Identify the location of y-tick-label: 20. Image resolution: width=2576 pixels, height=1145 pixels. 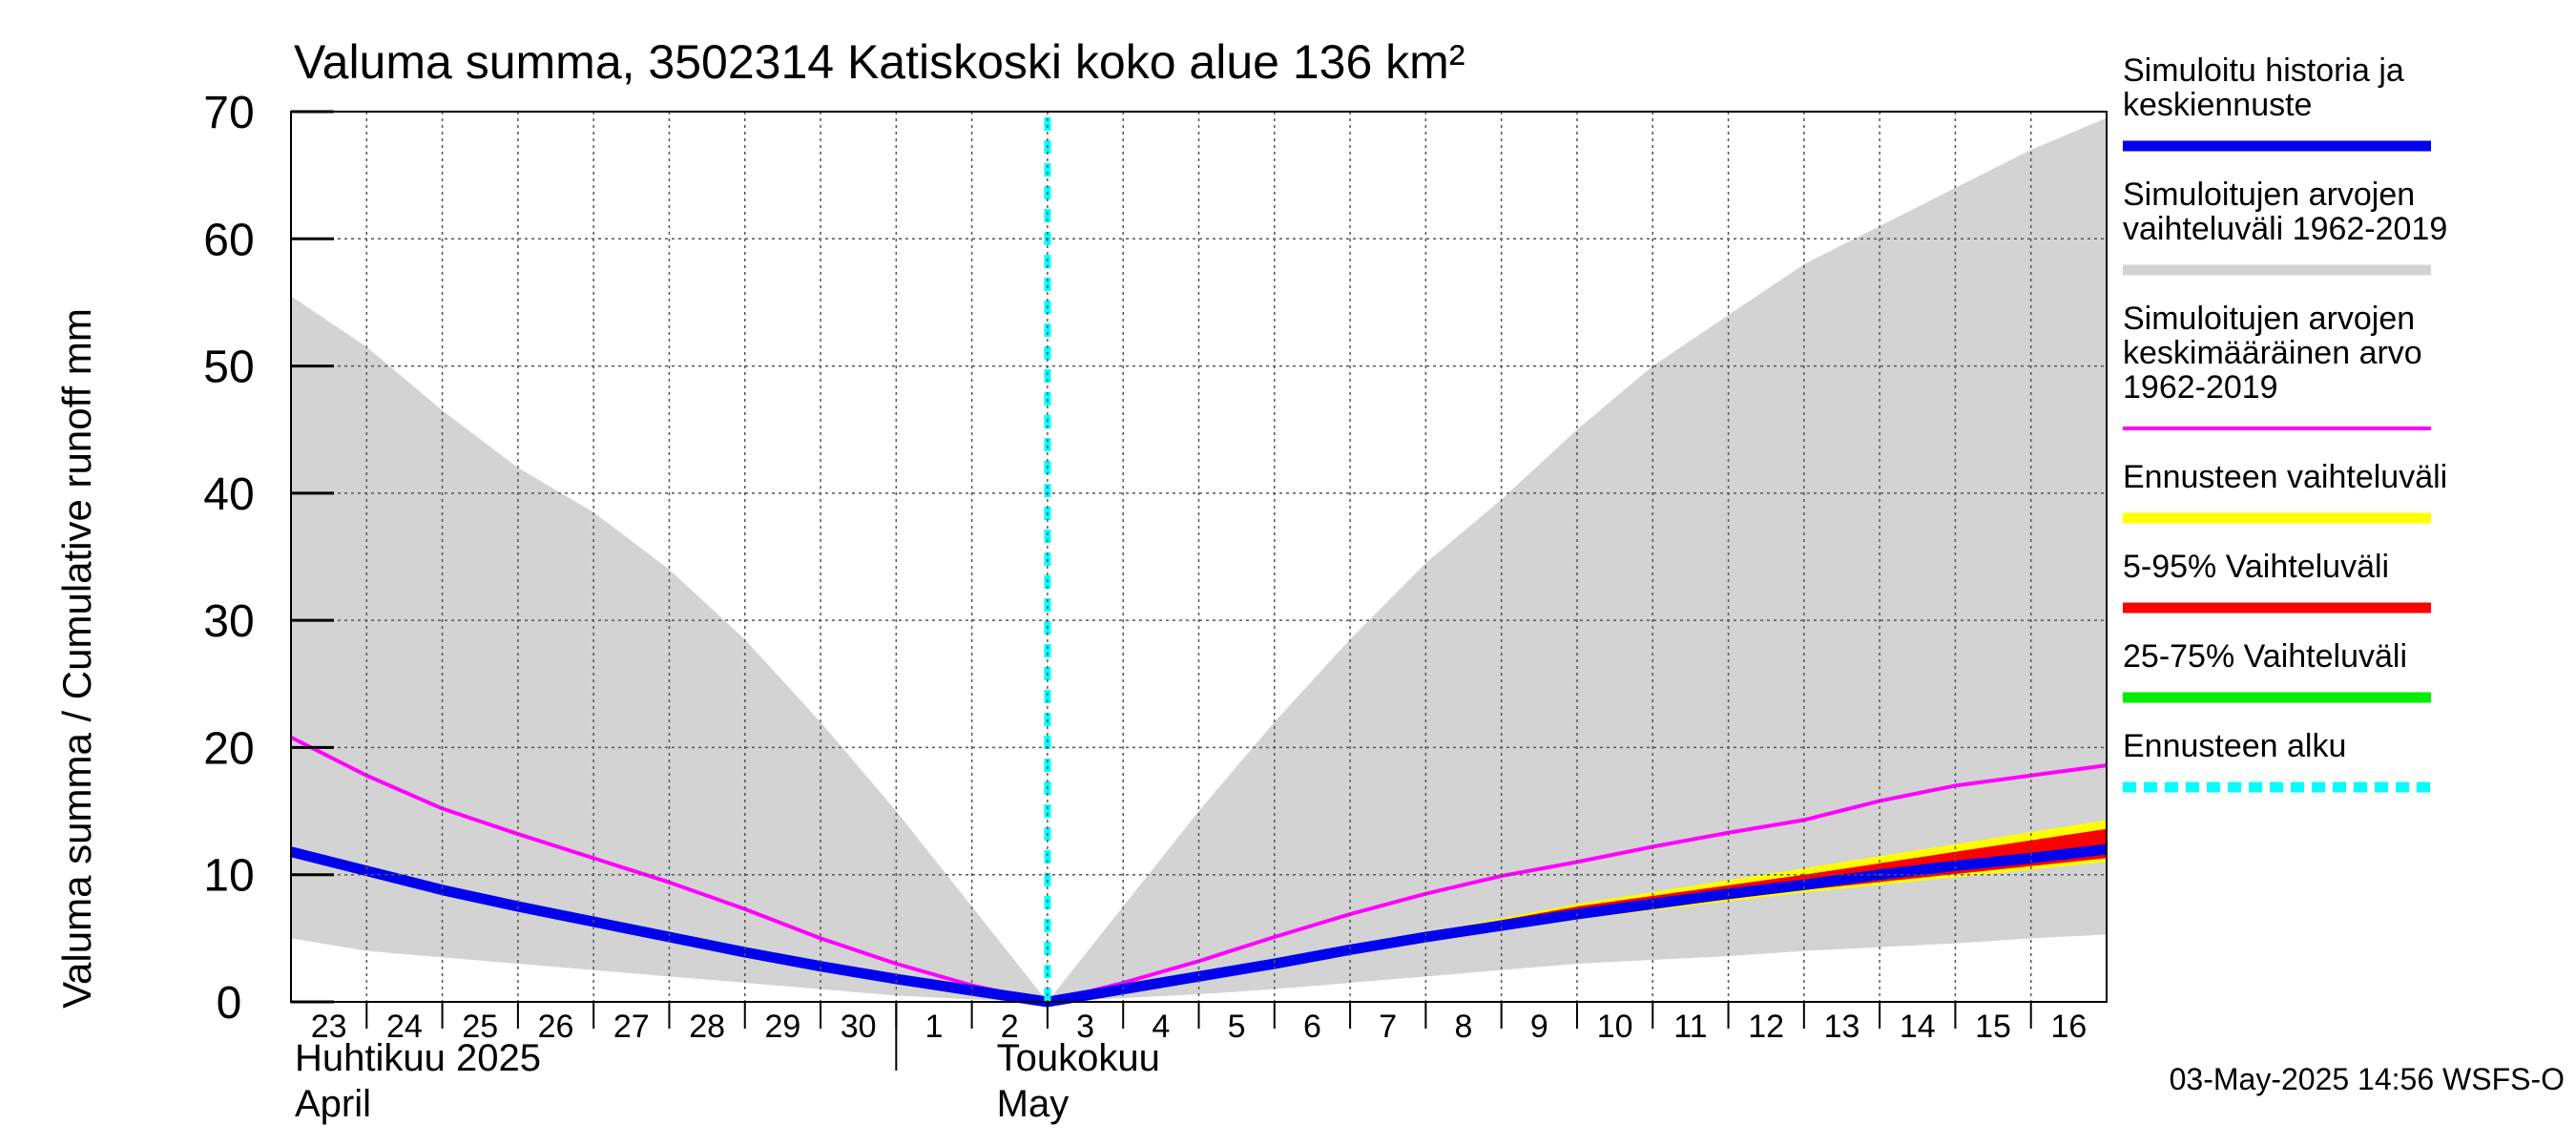
(228, 748).